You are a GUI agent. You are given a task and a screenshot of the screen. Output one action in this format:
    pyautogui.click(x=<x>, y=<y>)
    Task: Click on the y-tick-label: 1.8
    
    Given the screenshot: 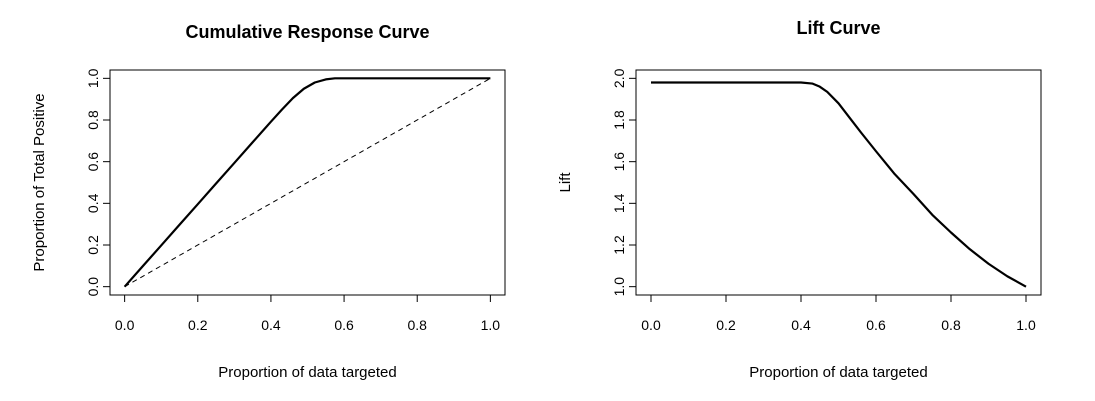 What is the action you would take?
    pyautogui.click(x=619, y=120)
    